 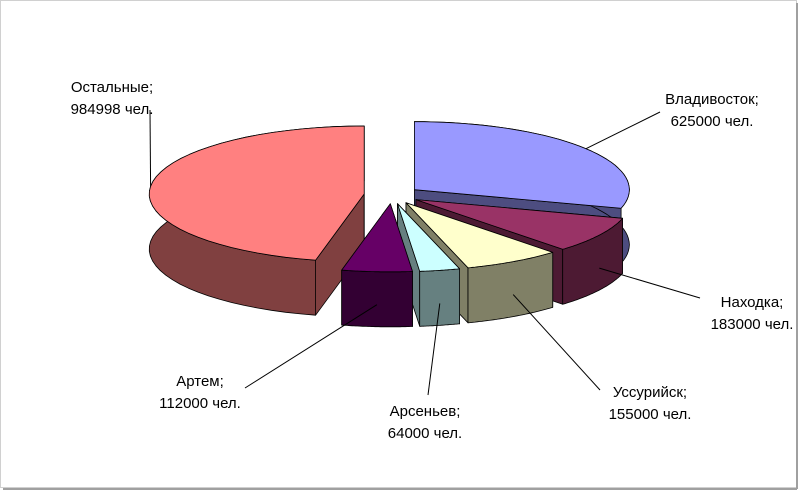 What do you see at coordinates (752, 324) in the screenshot?
I see `data-label-value: 183000 чел.` at bounding box center [752, 324].